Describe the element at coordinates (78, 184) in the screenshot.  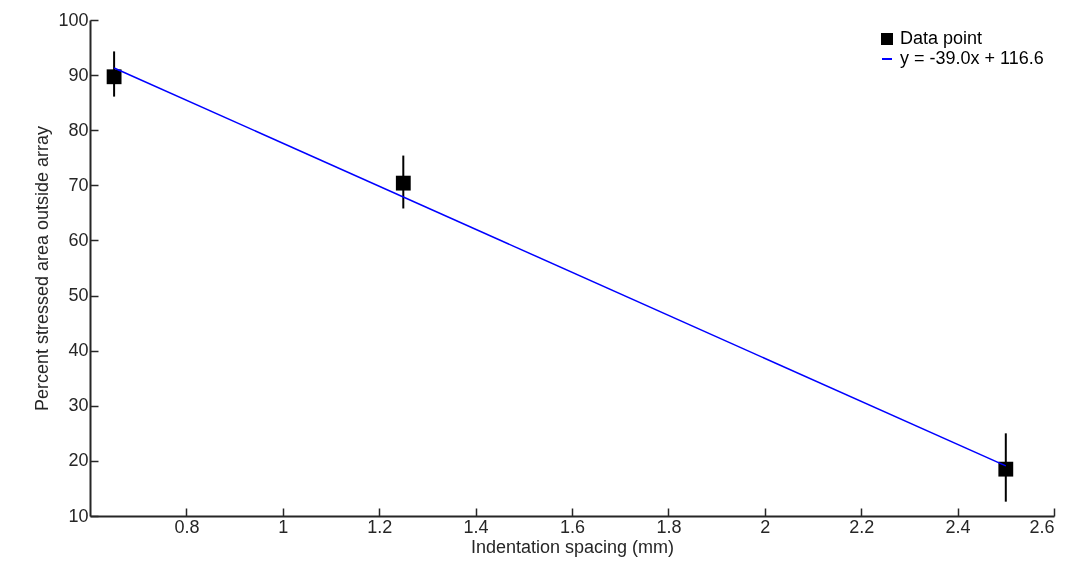
I see `y-tick-label: 70` at that location.